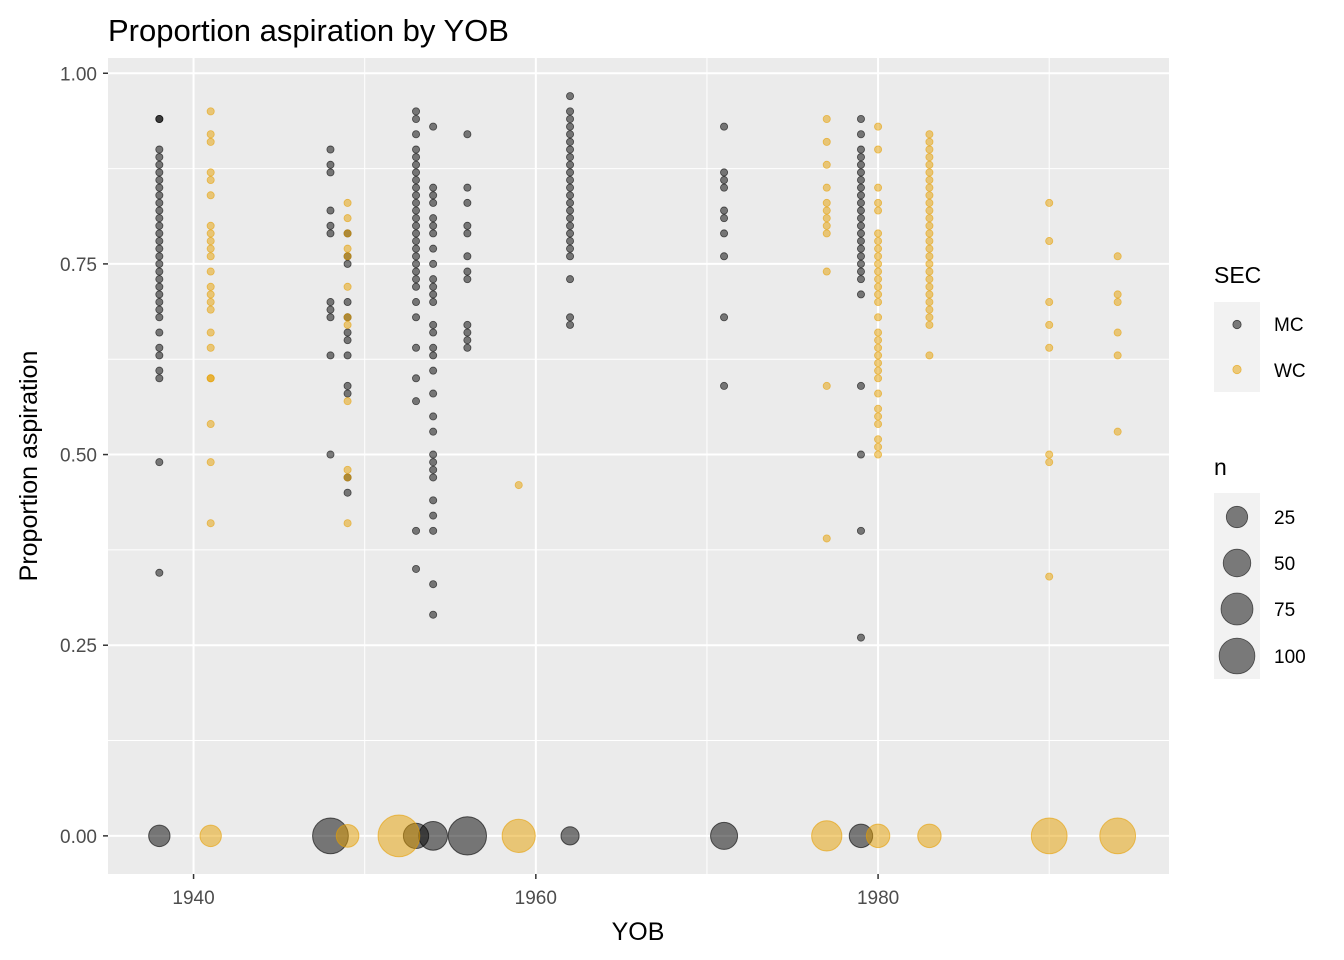 The height and width of the screenshot is (960, 1344). I want to click on legend-n-label-50: 50, so click(1284, 564).